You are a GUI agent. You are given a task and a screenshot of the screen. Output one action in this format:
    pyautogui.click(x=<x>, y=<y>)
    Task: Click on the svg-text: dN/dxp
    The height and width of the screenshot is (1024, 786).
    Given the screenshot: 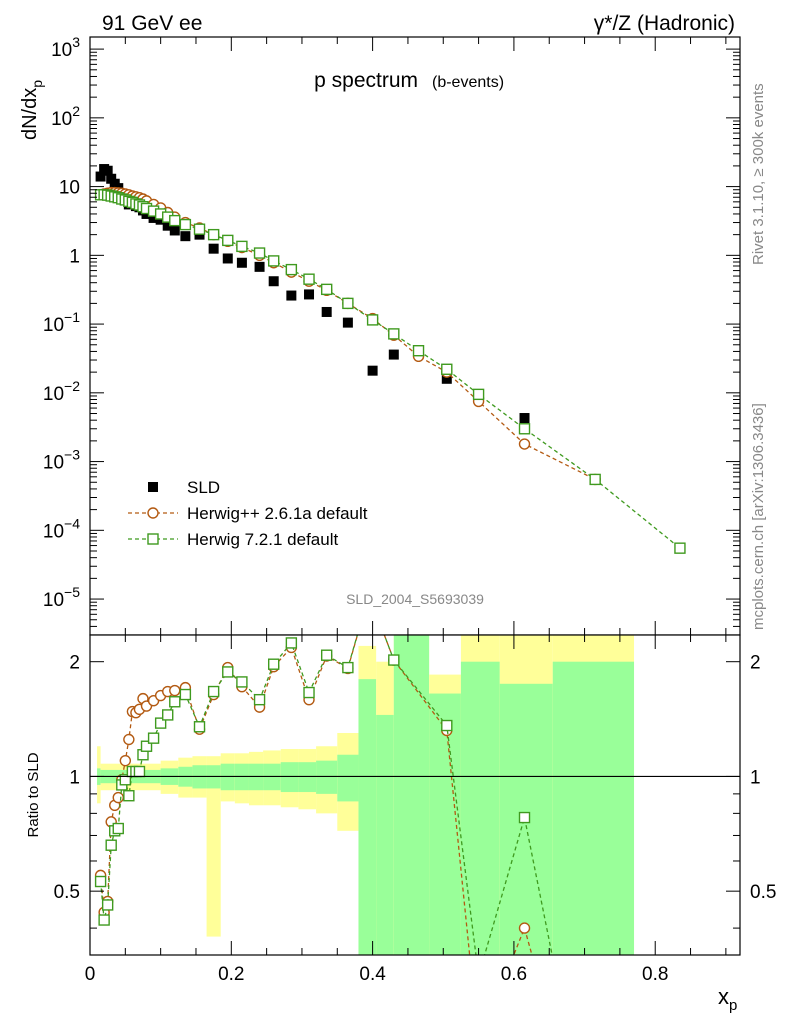 What is the action you would take?
    pyautogui.click(x=32, y=110)
    